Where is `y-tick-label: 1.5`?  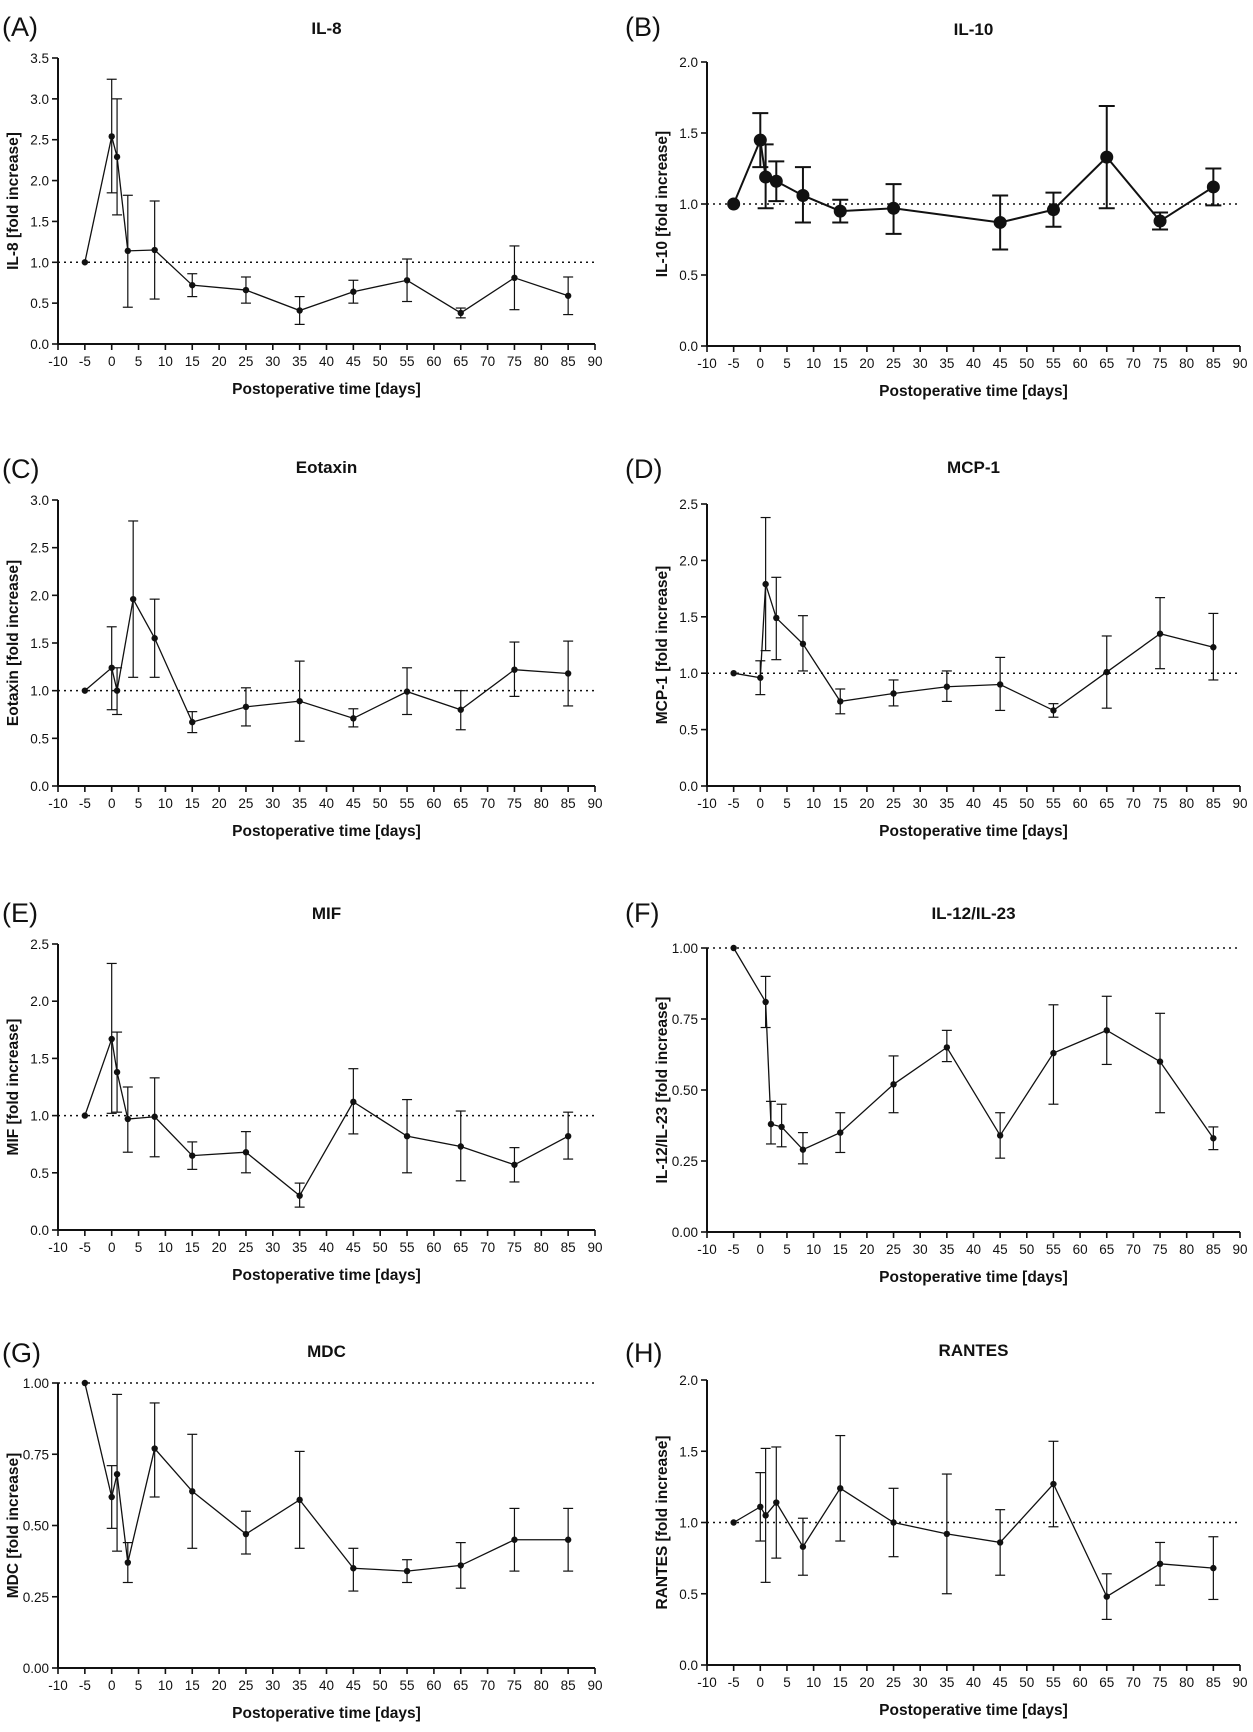
y-tick-label: 1.5 is located at coordinates (39, 1058).